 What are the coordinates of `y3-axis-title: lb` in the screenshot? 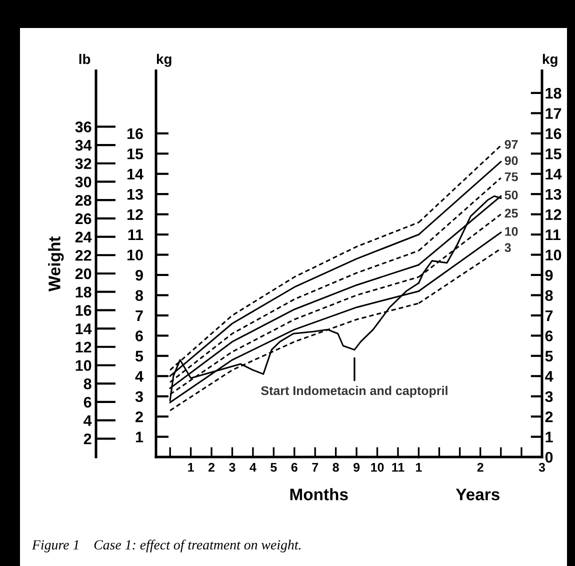 It's located at (84, 59).